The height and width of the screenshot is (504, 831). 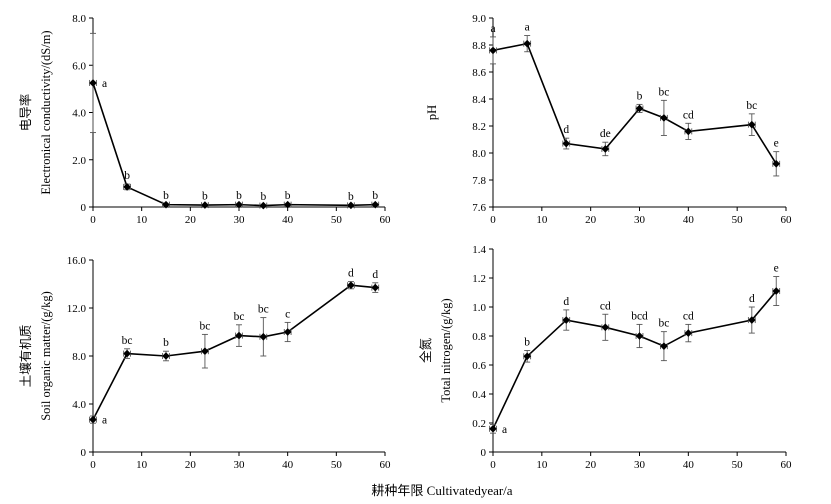 I want to click on y-tick-label: 8.2, so click(x=479, y=127).